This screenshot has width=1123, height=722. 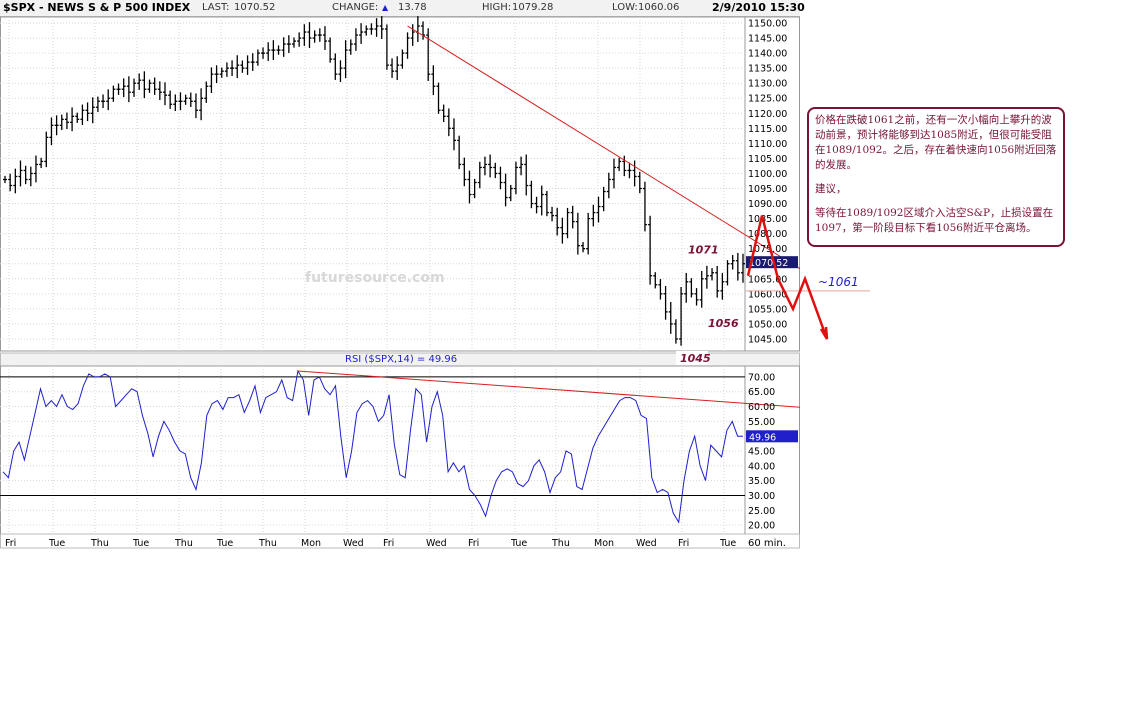 What do you see at coordinates (762, 437) in the screenshot?
I see `rsi-last-value-tag-label: 49.96` at bounding box center [762, 437].